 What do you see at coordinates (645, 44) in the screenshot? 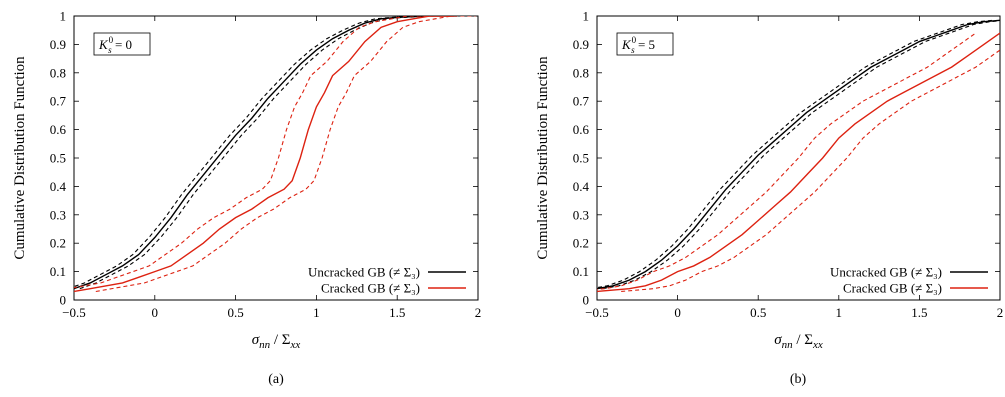
I see `annotation-box: K0 s = 5` at bounding box center [645, 44].